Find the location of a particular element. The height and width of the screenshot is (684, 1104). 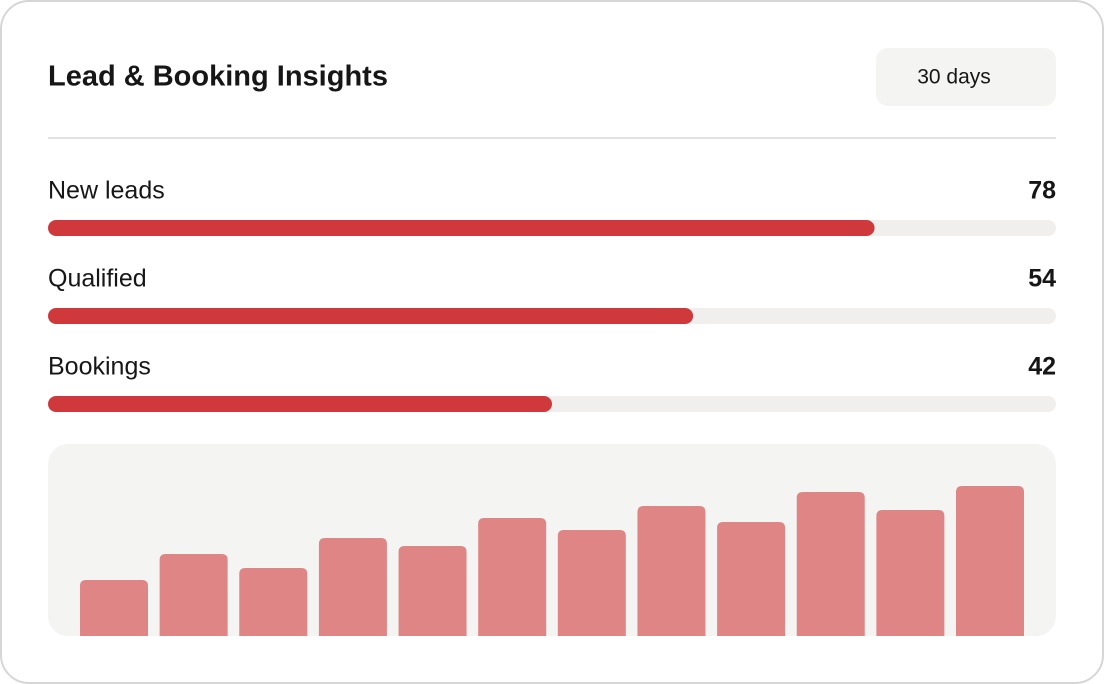

card-title: Lead & Booking Insights is located at coordinates (218, 77).